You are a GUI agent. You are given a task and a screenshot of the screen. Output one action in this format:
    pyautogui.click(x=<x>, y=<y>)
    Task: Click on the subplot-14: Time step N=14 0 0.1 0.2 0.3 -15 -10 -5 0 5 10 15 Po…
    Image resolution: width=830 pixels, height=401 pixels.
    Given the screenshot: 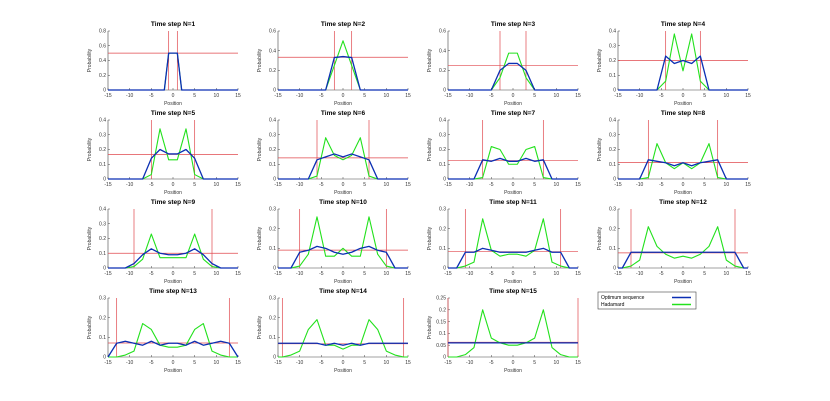 What is the action you would take?
    pyautogui.click(x=334, y=331)
    